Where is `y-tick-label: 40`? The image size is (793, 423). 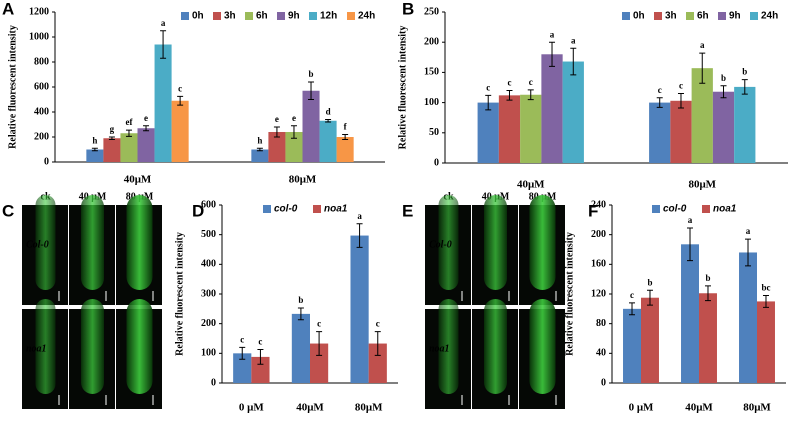
y-tick-label: 40 is located at coordinates (601, 353).